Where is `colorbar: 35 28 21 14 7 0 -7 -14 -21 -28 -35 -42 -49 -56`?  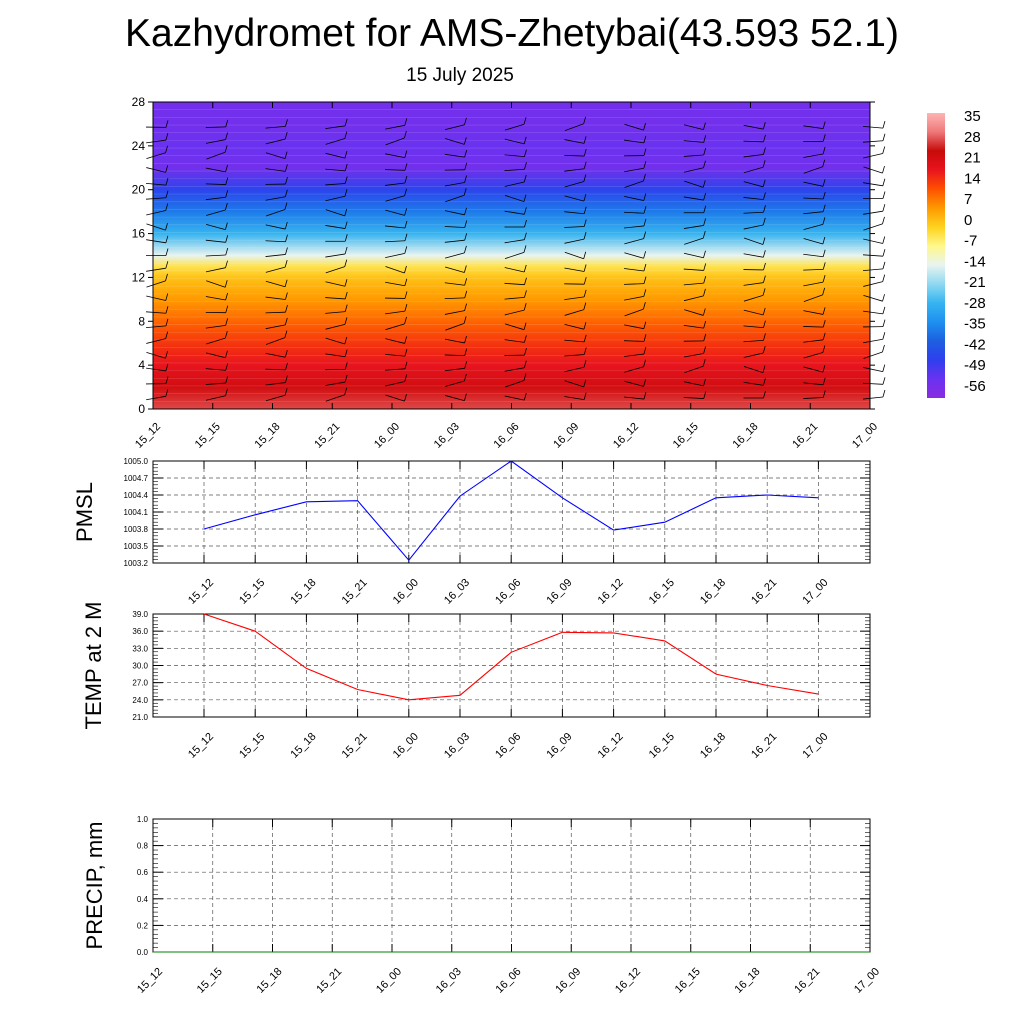
colorbar: 35 28 21 14 7 0 -7 -14 -21 -28 -35 -42 -49 -56 is located at coordinates (956, 253).